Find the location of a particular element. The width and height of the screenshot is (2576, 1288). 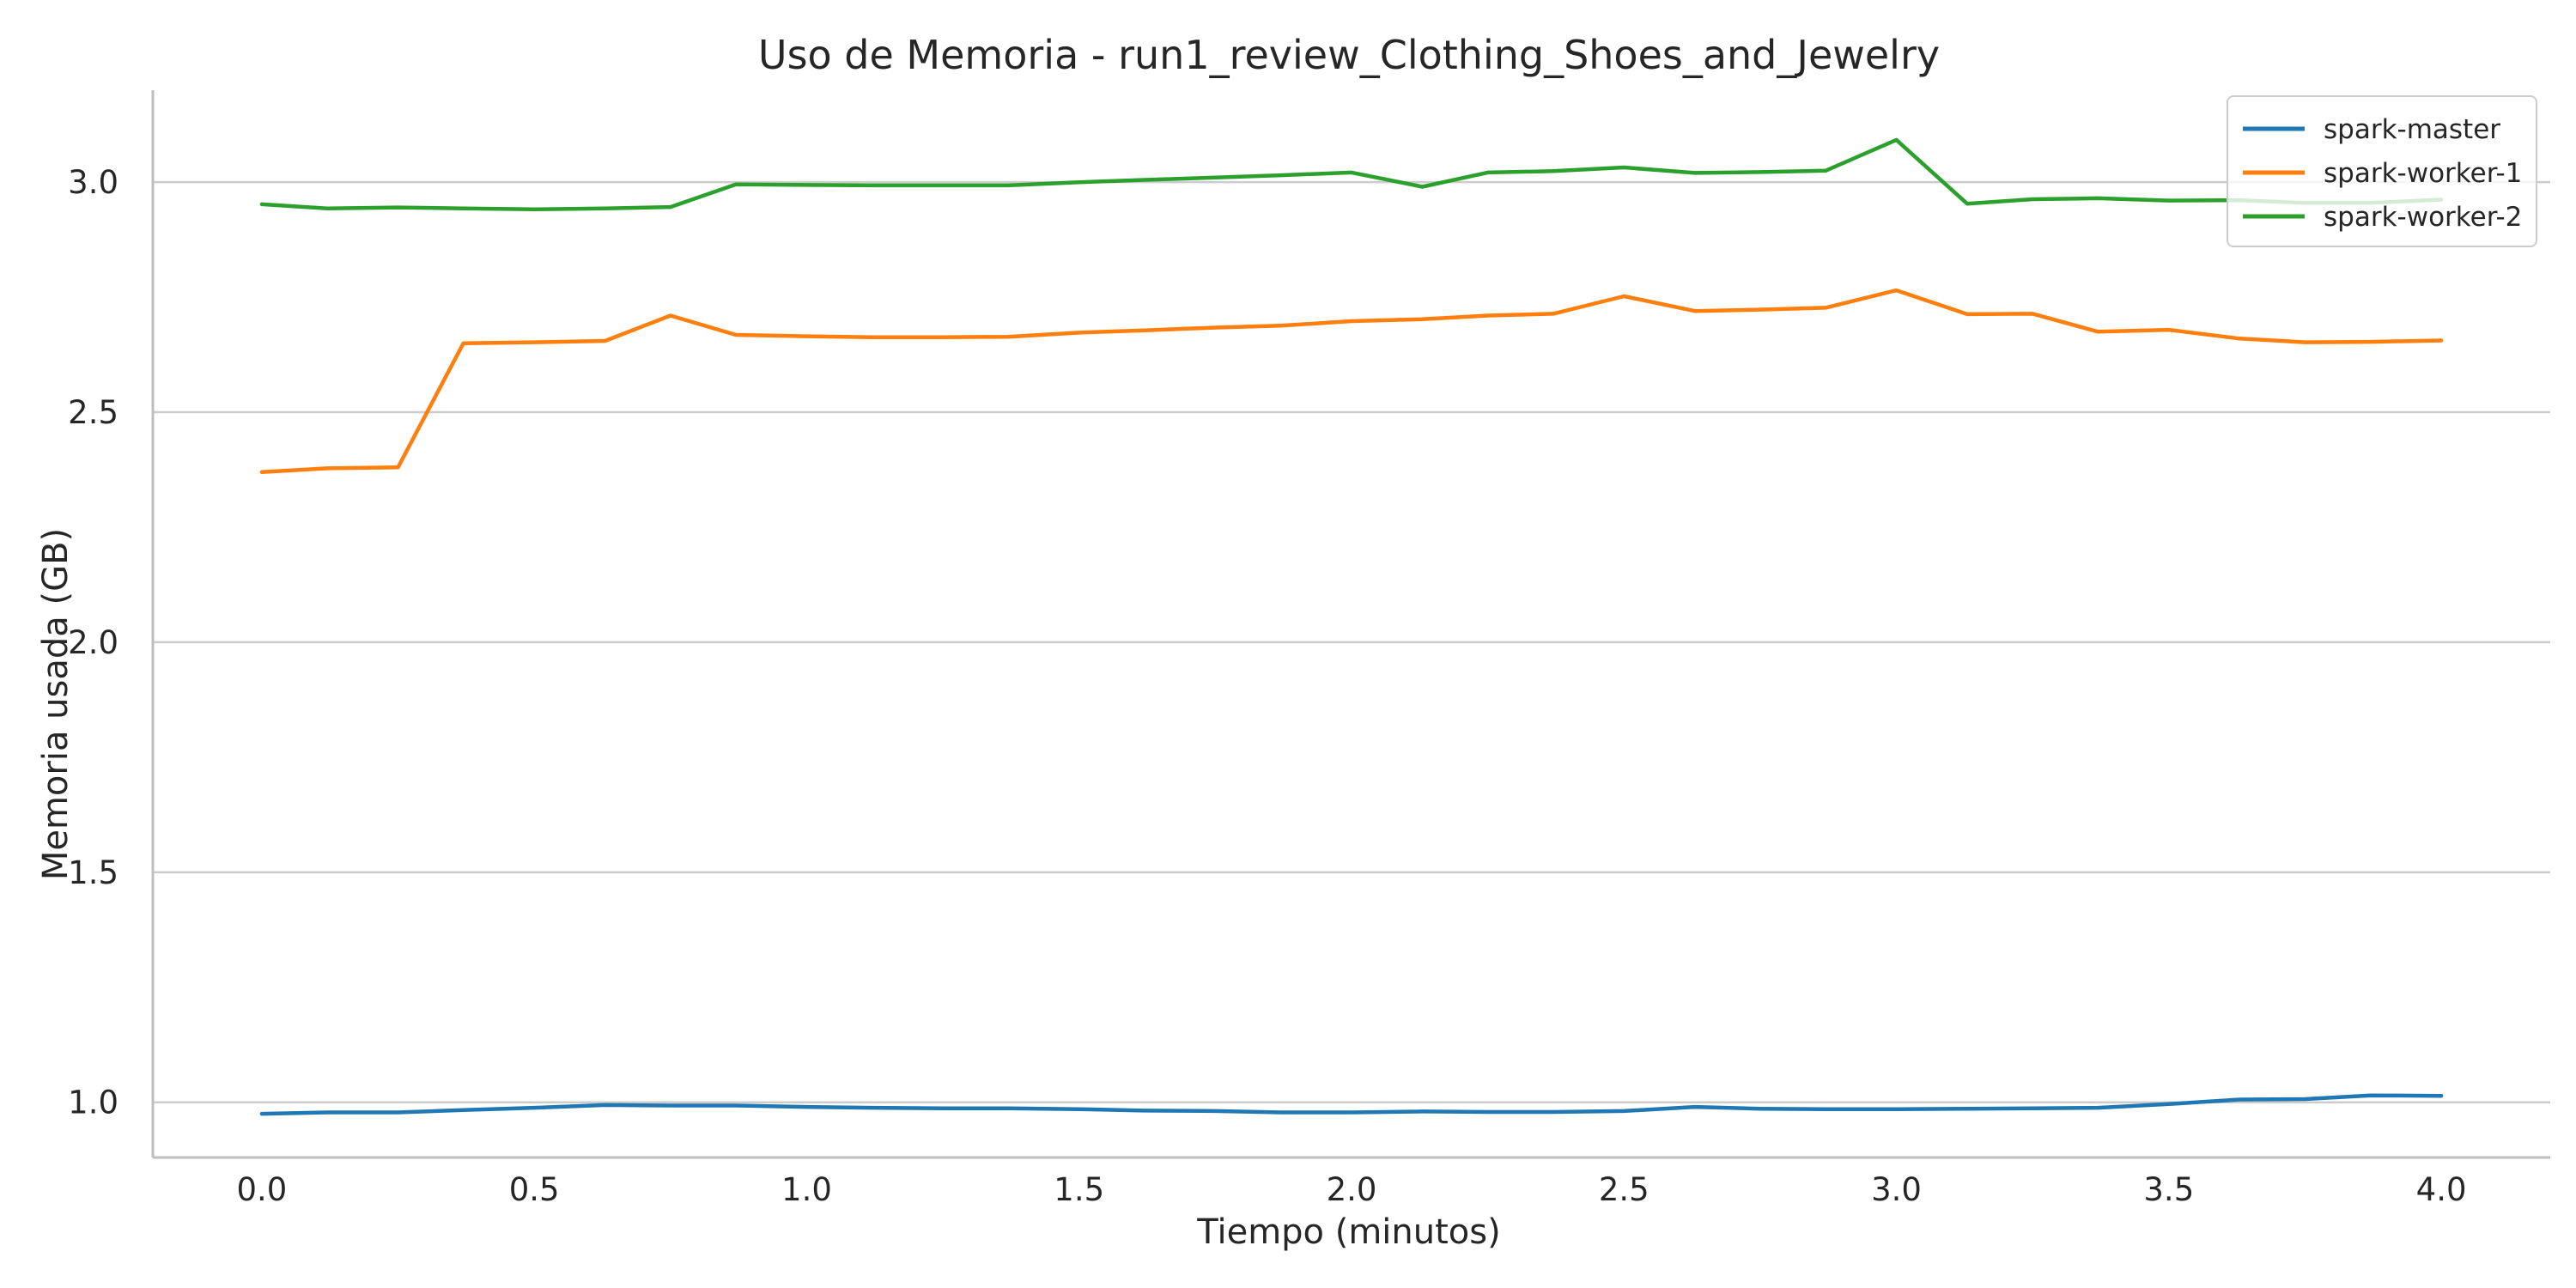

legend-label-spark-worker-1: spark-worker-1 is located at coordinates (2423, 174).